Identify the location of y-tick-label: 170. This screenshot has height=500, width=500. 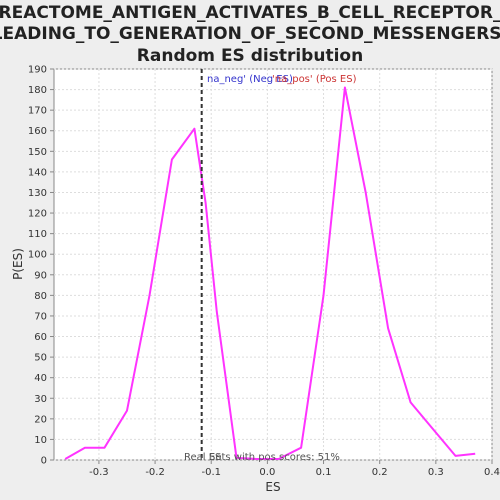
(37, 111).